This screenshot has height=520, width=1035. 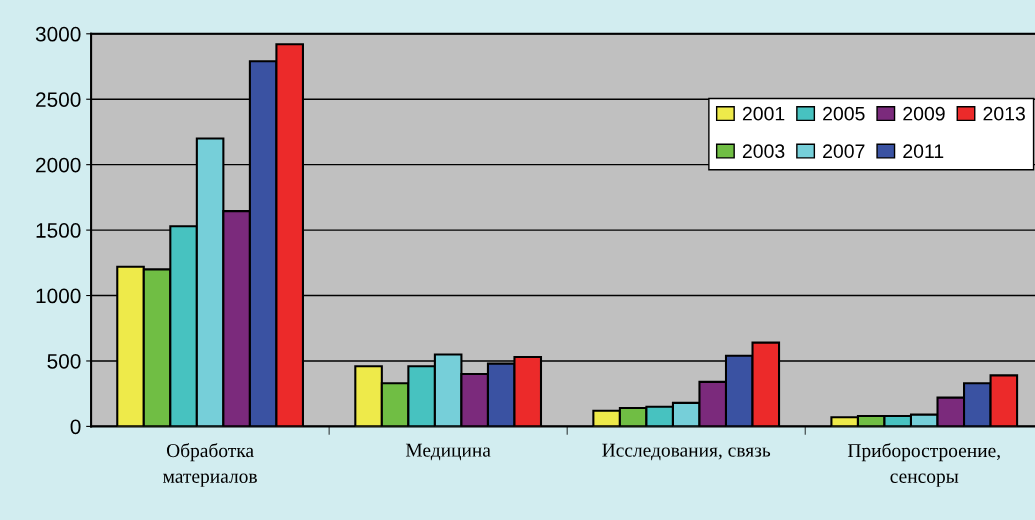 What do you see at coordinates (58, 296) in the screenshot?
I see `y-tick-label: 1000` at bounding box center [58, 296].